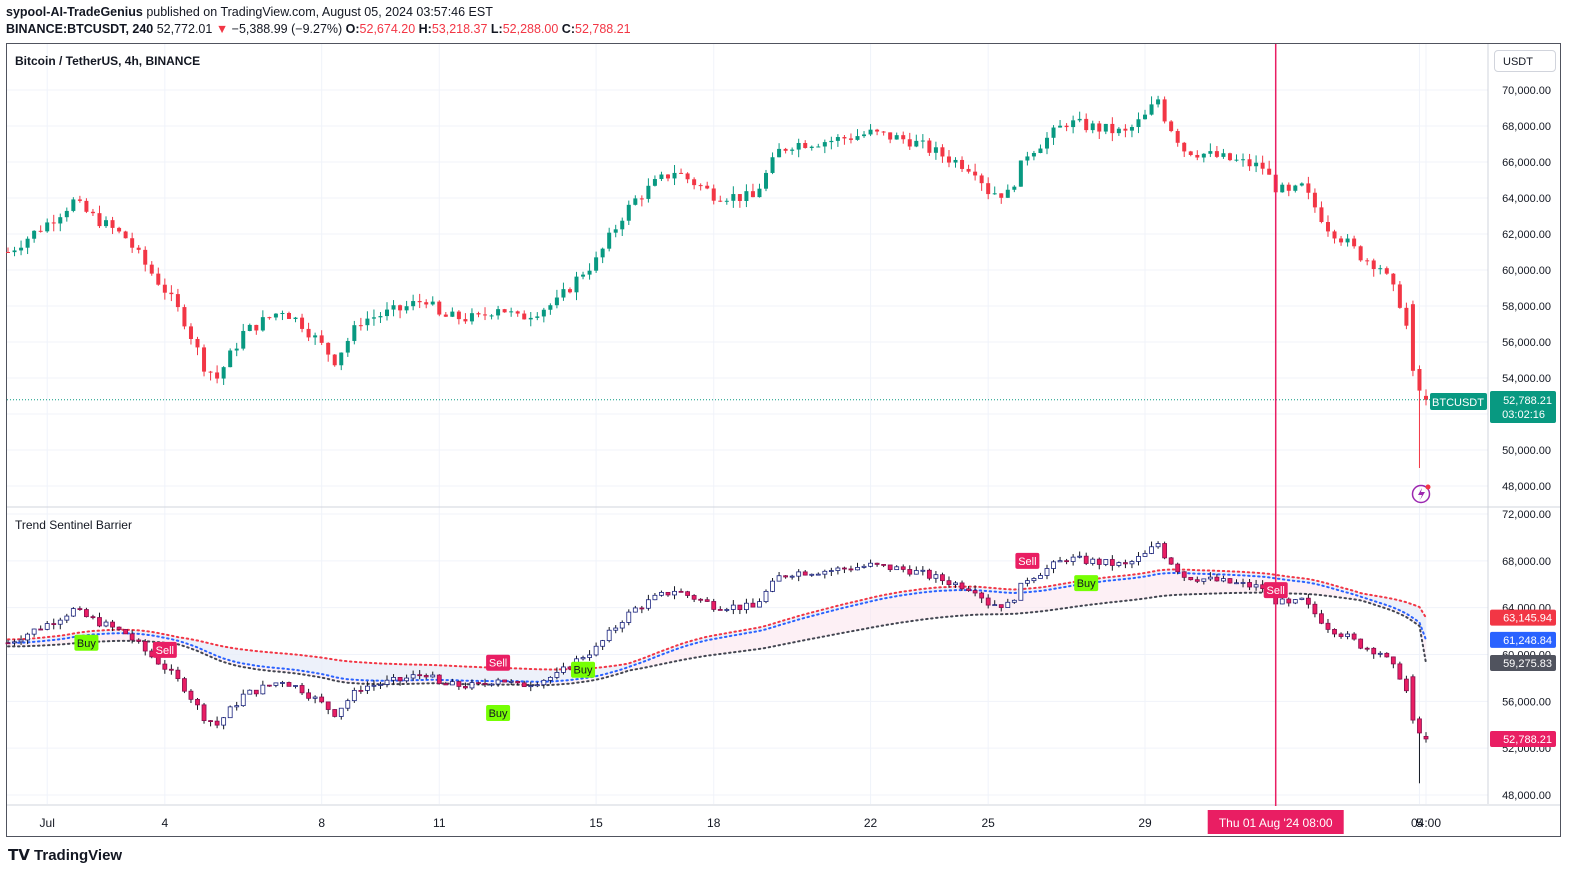  Describe the element at coordinates (498, 664) in the screenshot. I see `sell-signal-label: Sell` at that location.